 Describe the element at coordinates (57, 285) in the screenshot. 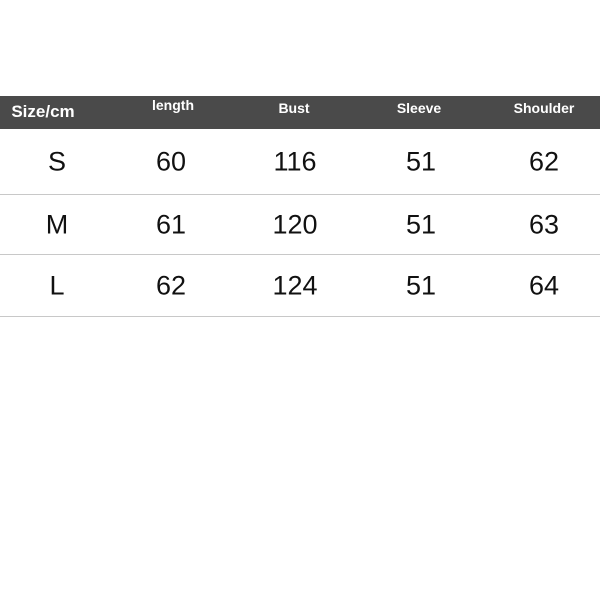

I see `cell-size: L` at that location.